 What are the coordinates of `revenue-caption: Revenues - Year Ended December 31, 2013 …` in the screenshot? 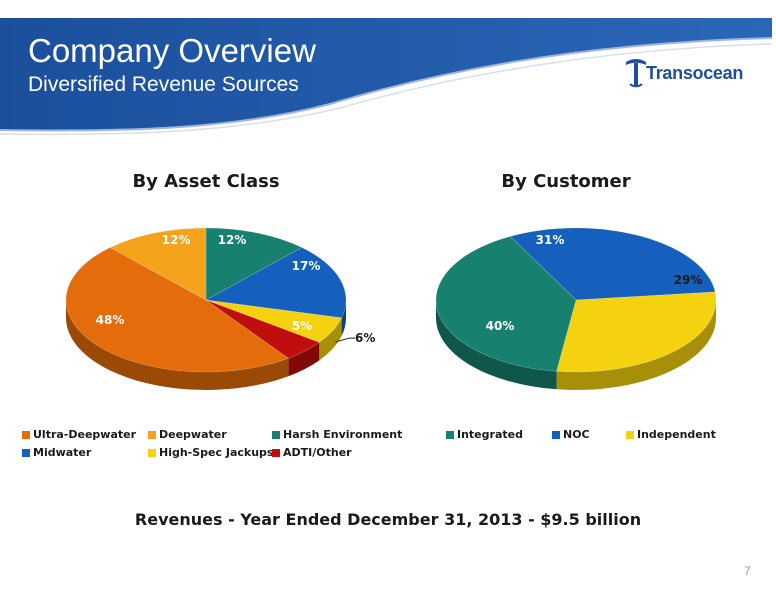 It's located at (388, 519).